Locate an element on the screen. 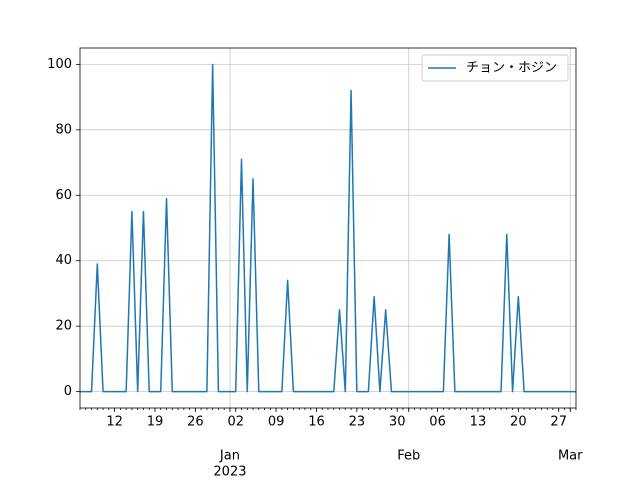  x-tick-label: 23 is located at coordinates (357, 422).